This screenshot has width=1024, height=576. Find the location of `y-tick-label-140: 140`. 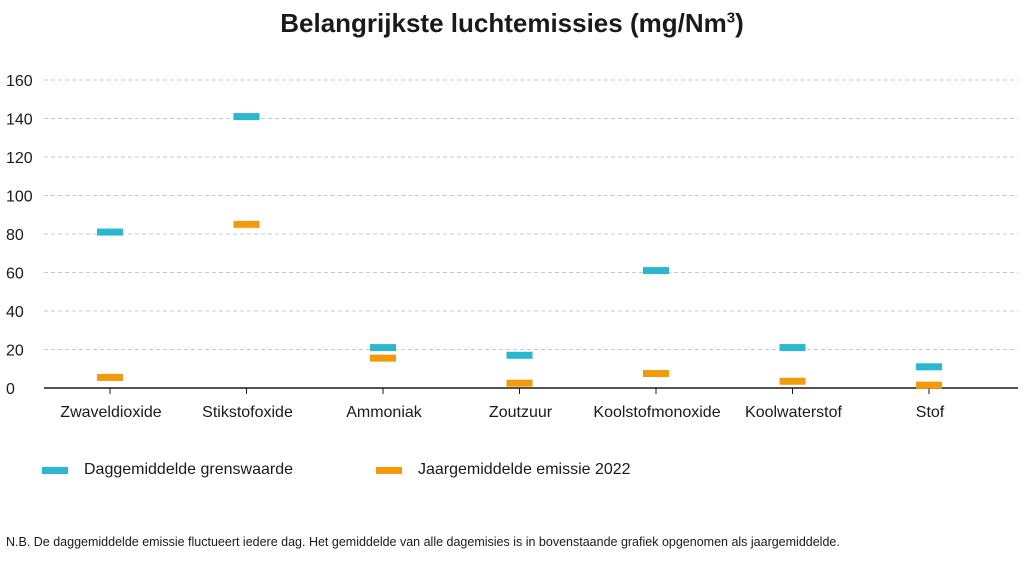

y-tick-label-140: 140 is located at coordinates (19, 120).